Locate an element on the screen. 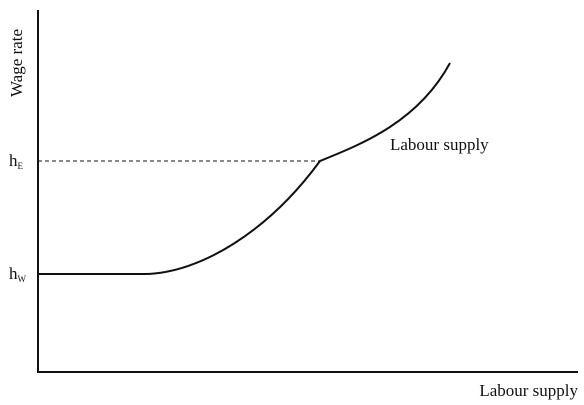 This screenshot has width=584, height=405. level-label: hW is located at coordinates (18, 274).